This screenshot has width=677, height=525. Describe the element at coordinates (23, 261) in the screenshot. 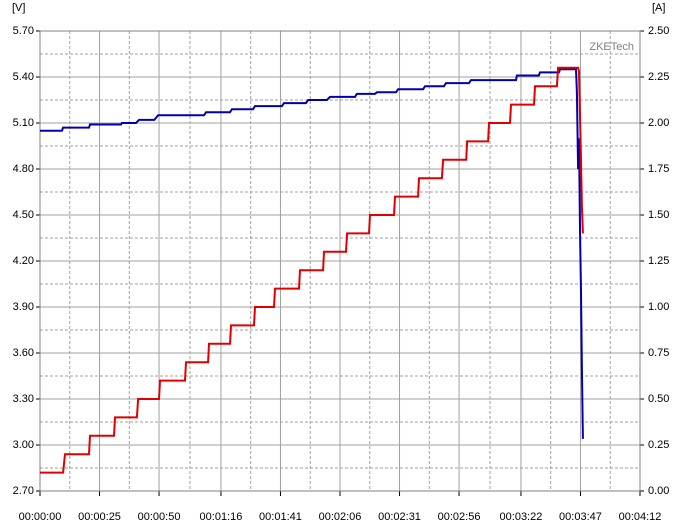

I see `y-tick-label: 4.20` at that location.